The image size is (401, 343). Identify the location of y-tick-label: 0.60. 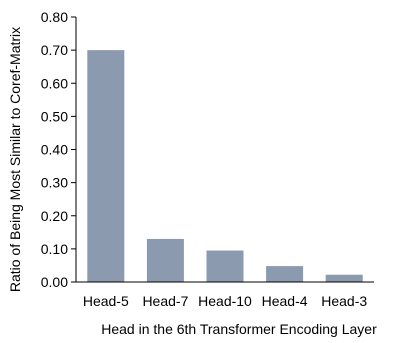
(54, 83).